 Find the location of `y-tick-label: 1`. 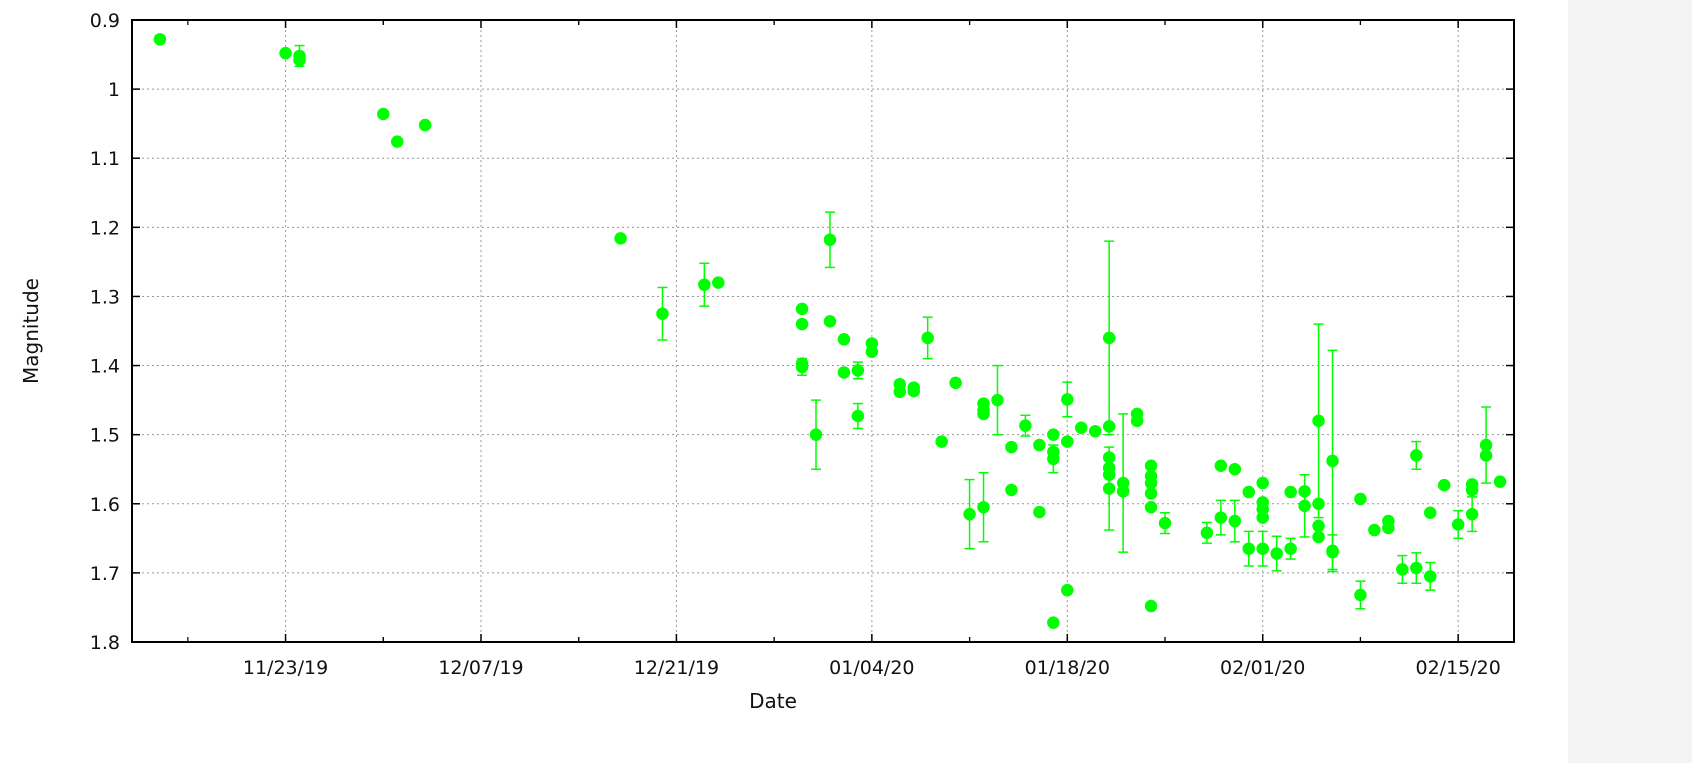

y-tick-label: 1 is located at coordinates (114, 90).